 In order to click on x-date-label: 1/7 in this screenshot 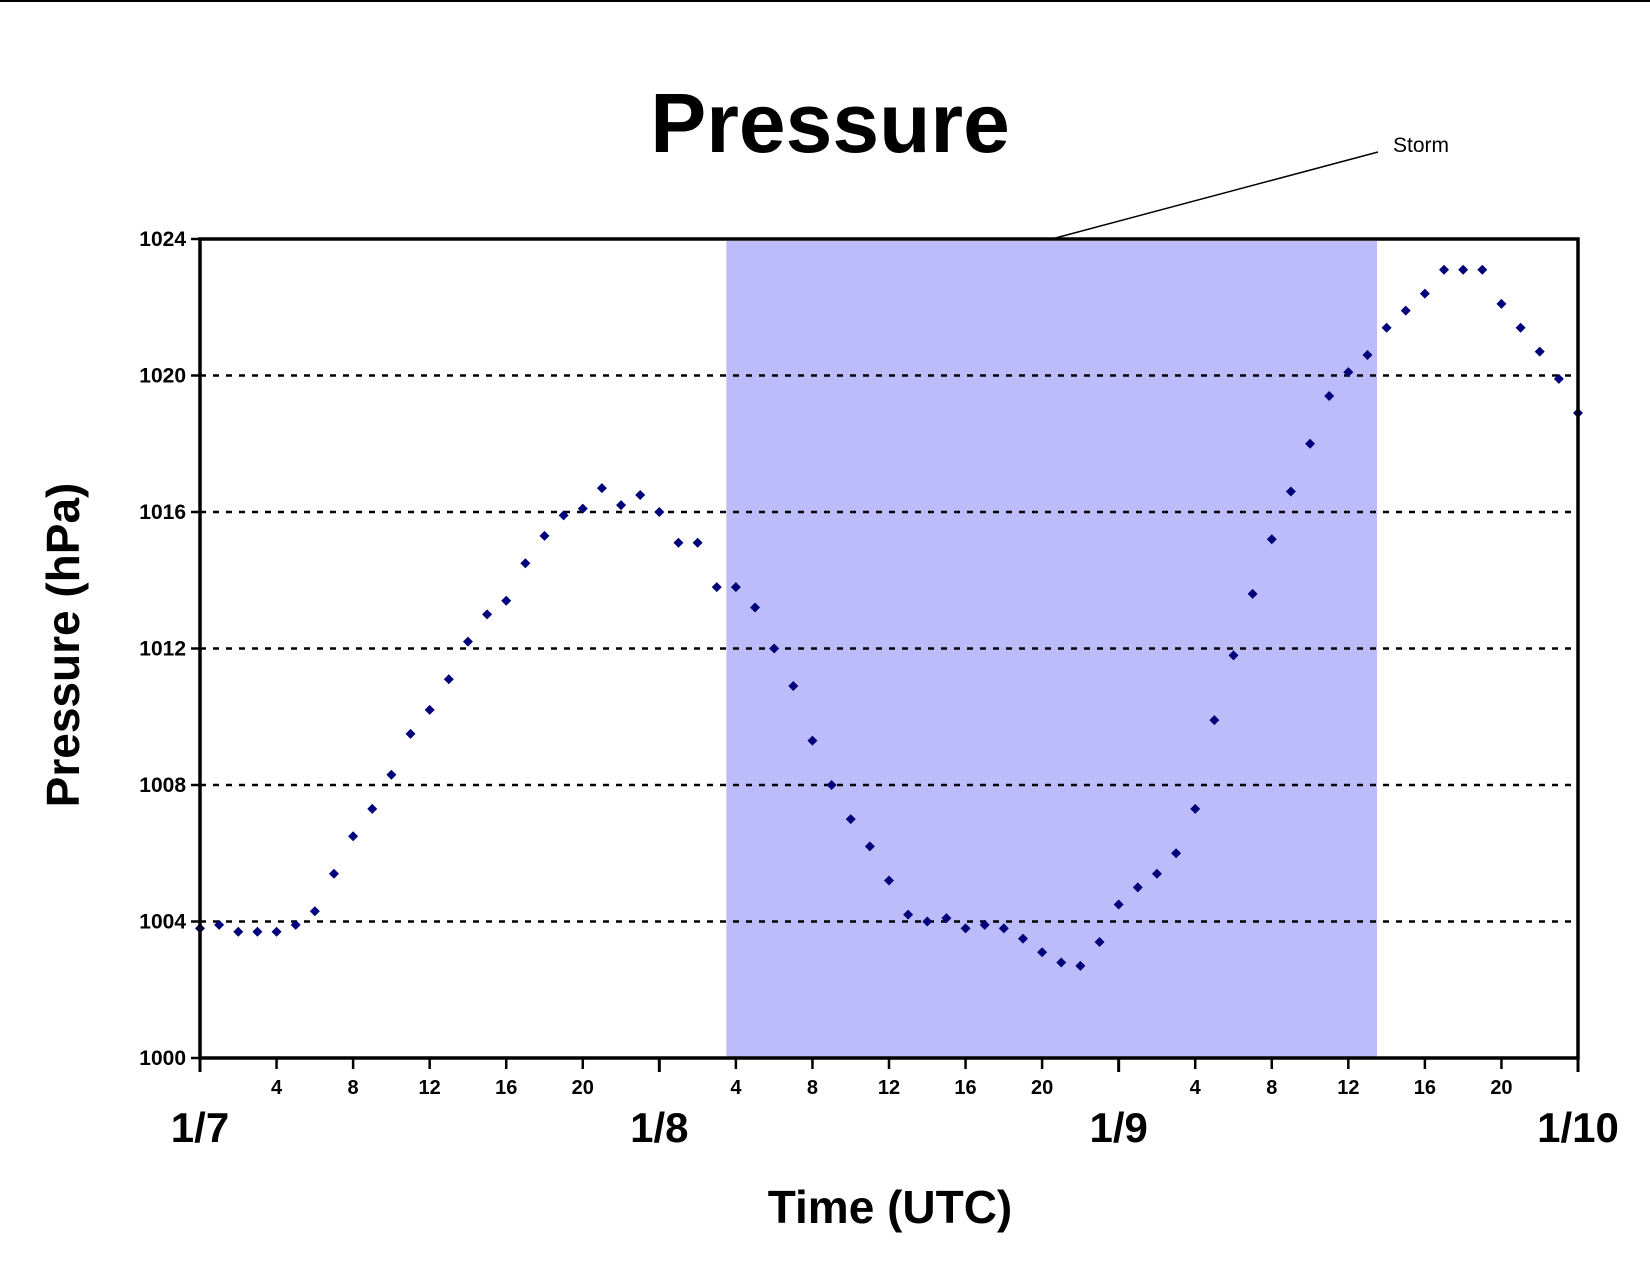, I will do `click(200, 1127)`.